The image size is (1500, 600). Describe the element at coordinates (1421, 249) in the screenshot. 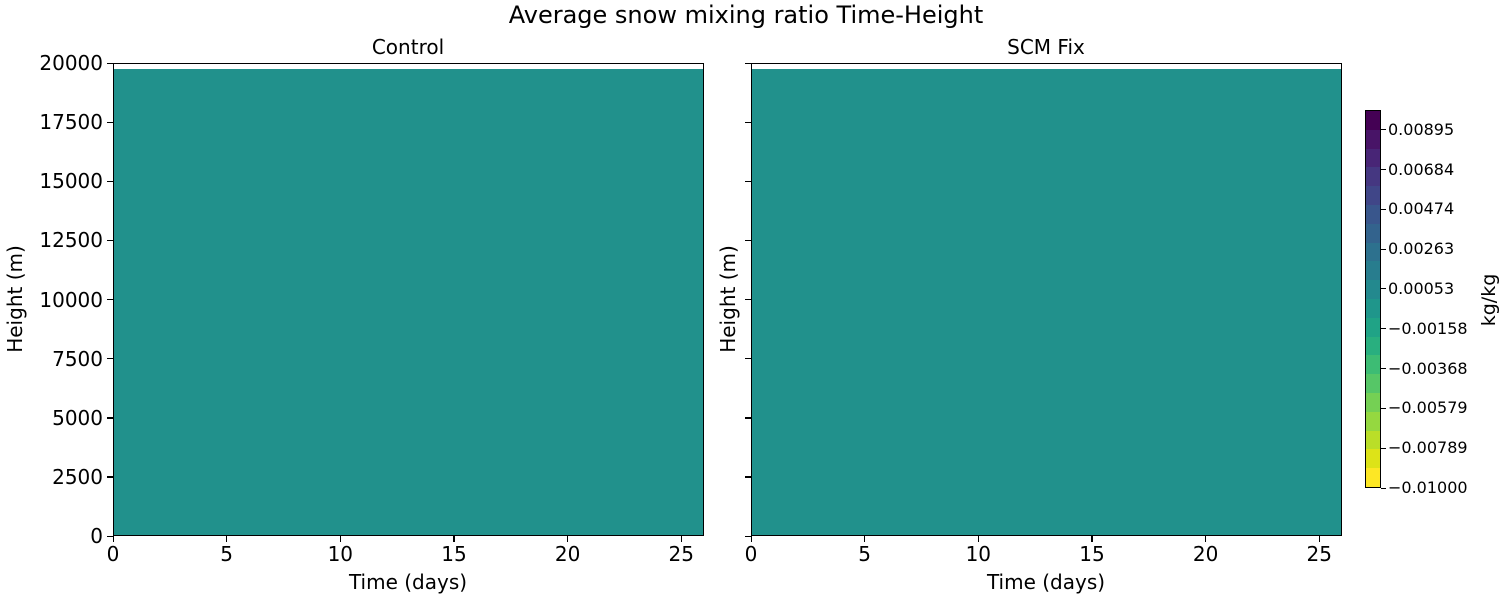

I see `colorbar-tick-label: 0.00263` at that location.